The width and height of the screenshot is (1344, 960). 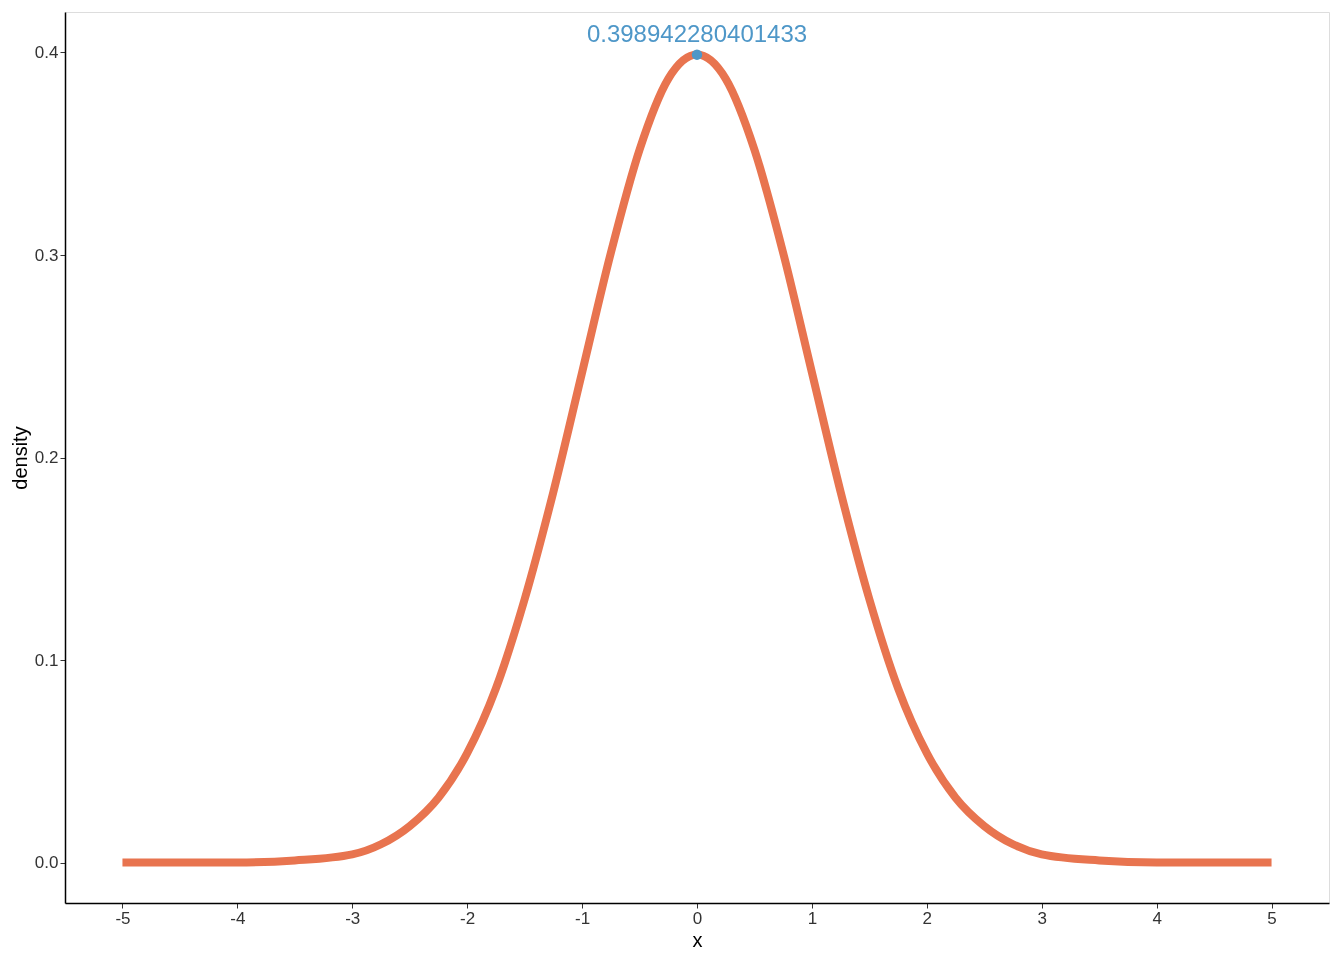 I want to click on x-tick-label: -5, so click(x=123, y=918).